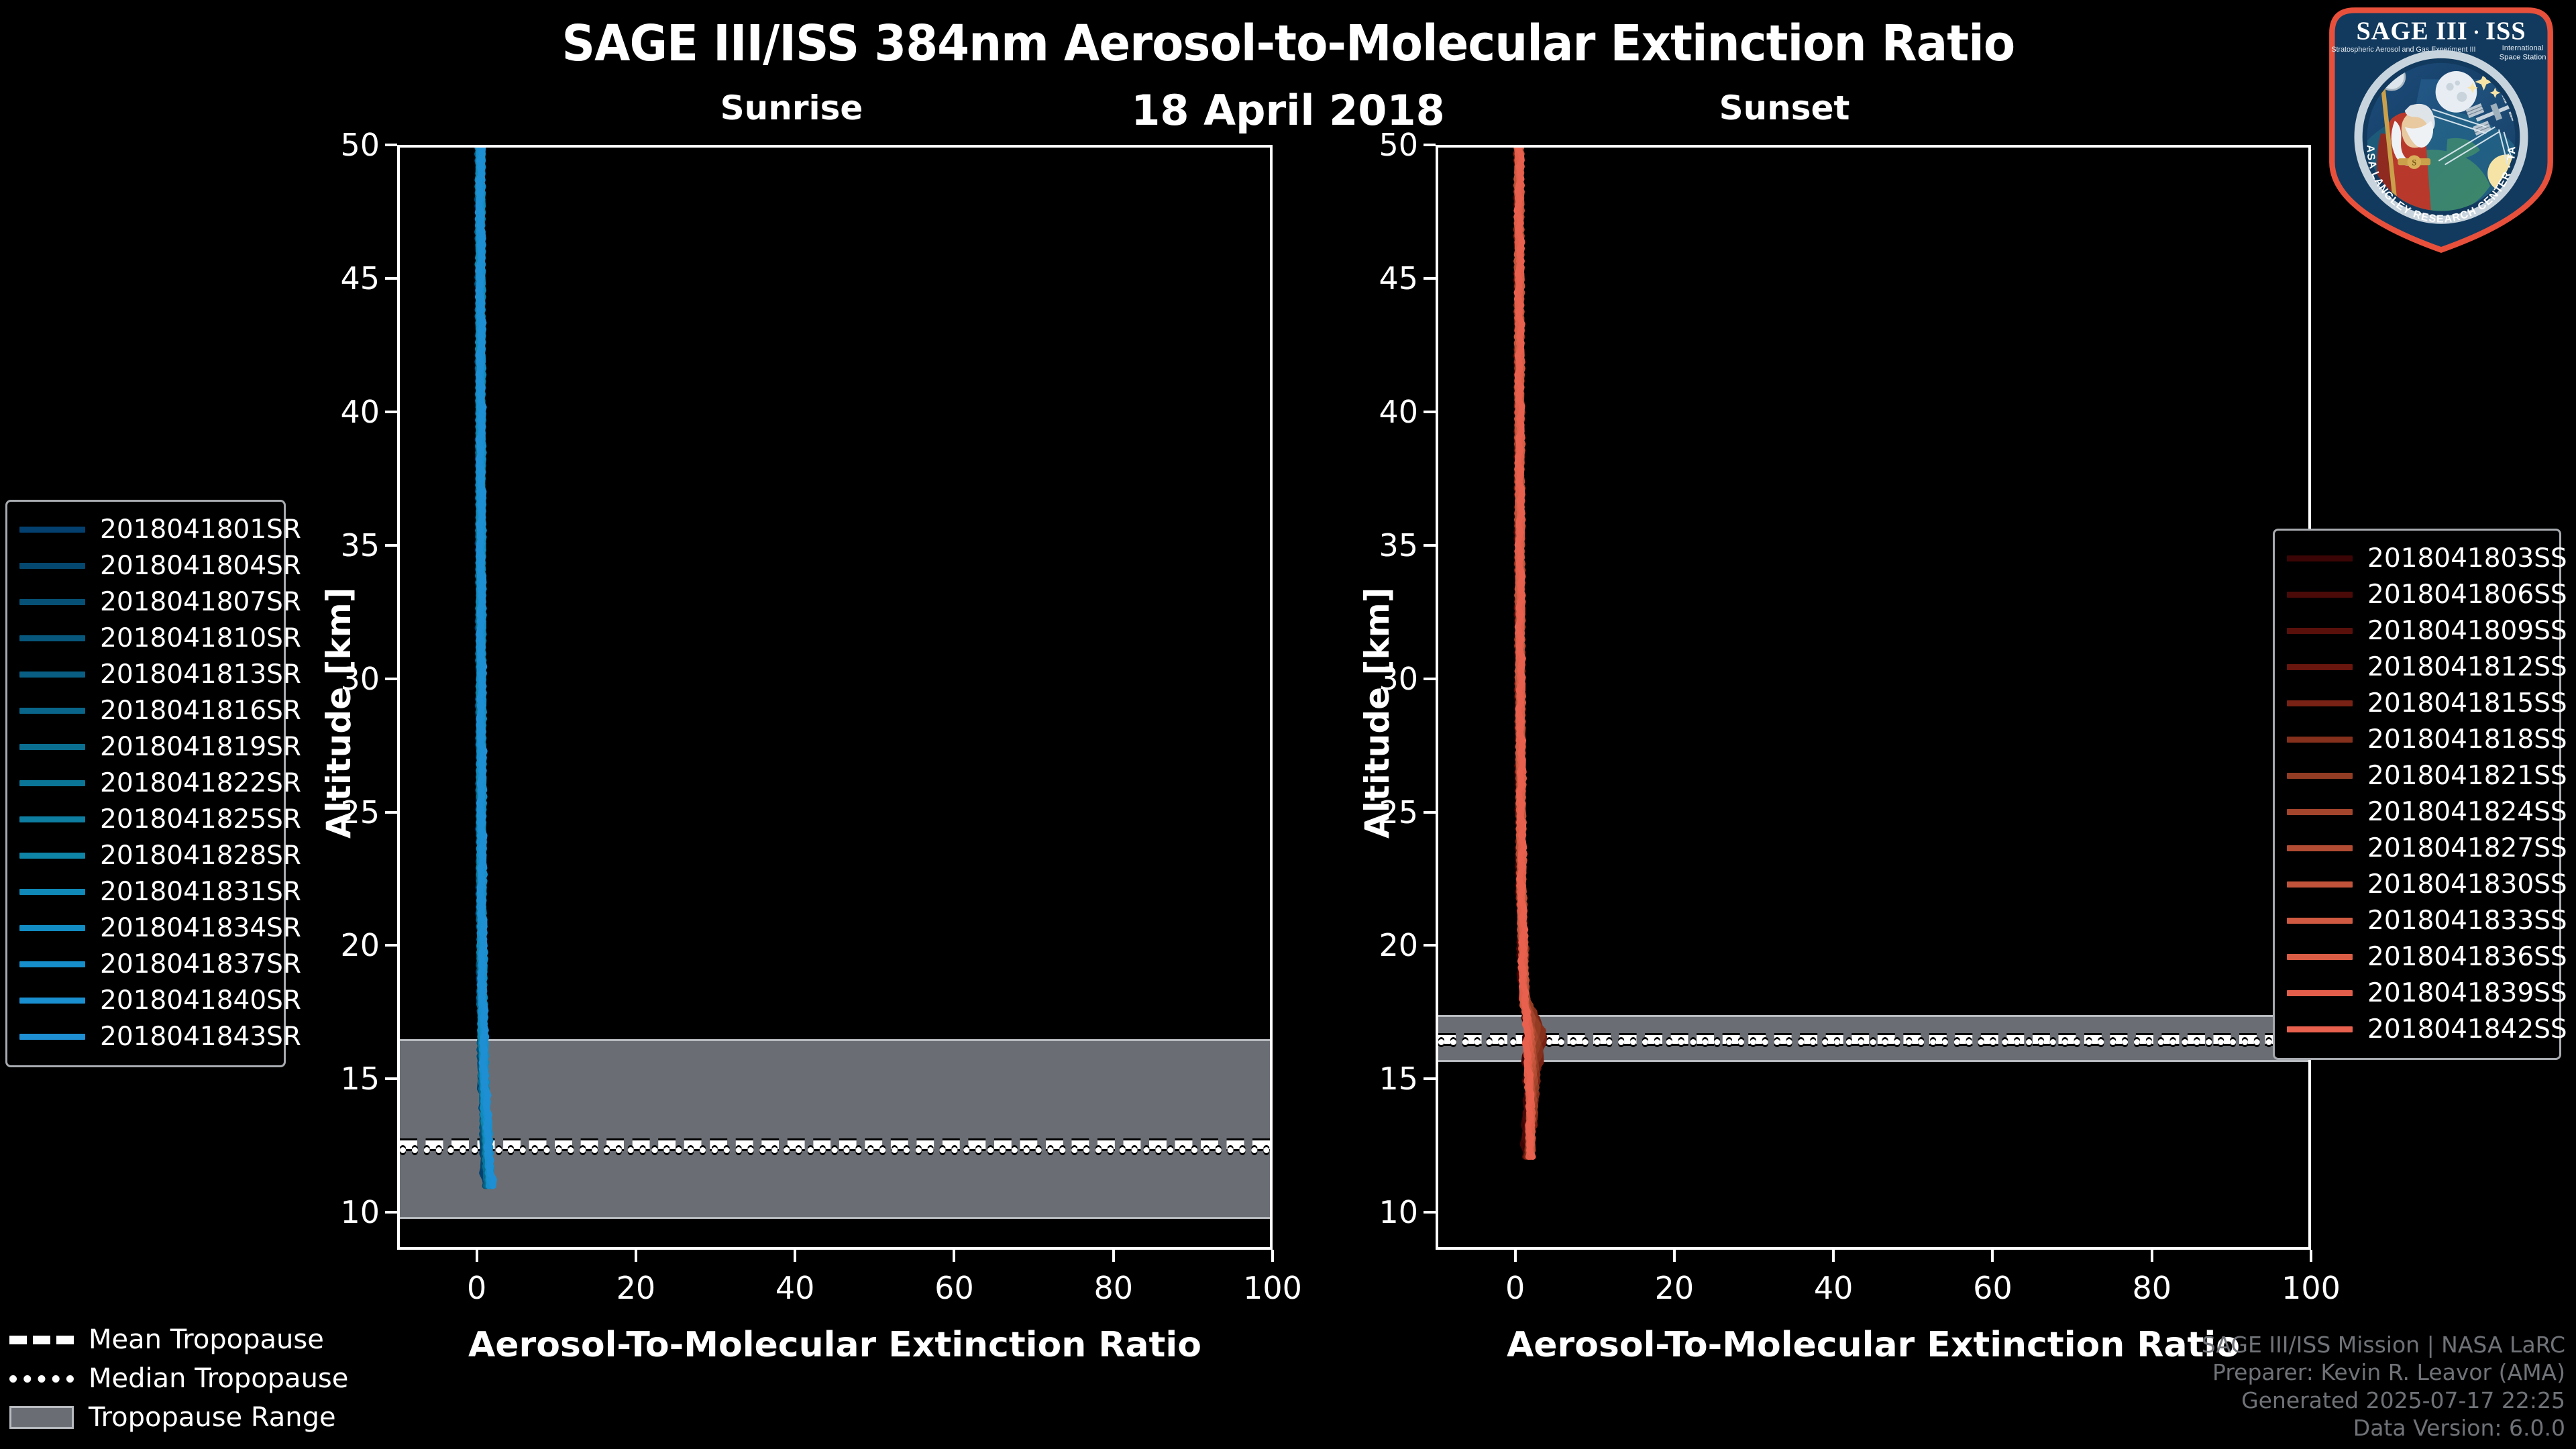 This screenshot has height=1449, width=2576. Describe the element at coordinates (2467, 920) in the screenshot. I see `legend-event-label: 2018041833SS` at that location.